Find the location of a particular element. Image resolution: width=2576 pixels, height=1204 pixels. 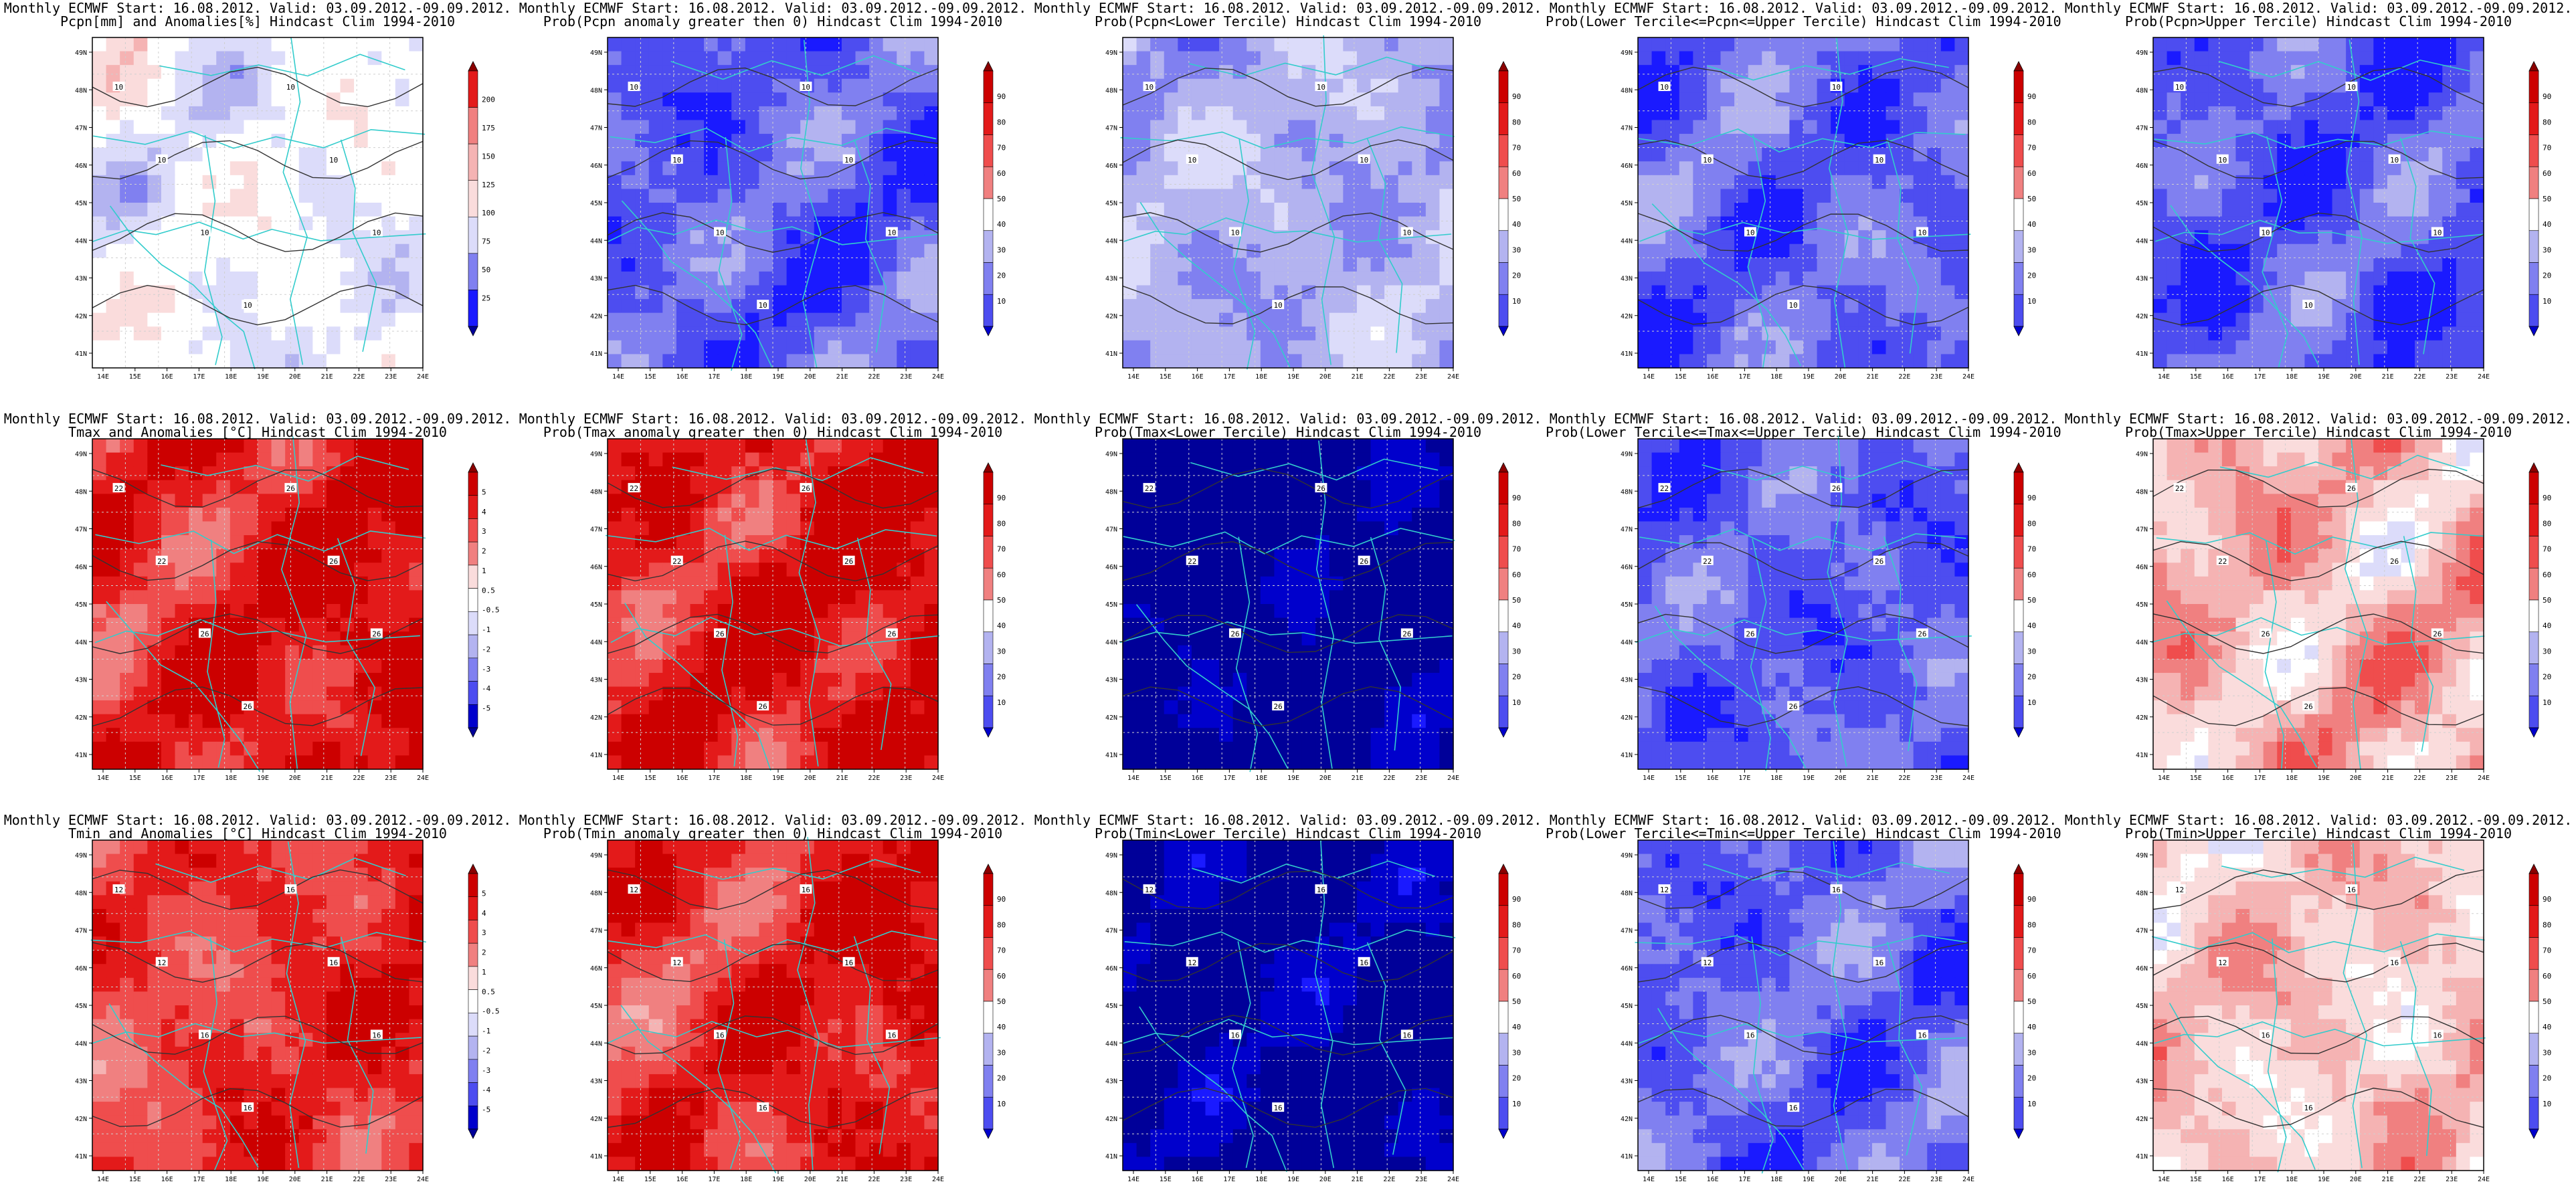

lon-tick-label: 15E is located at coordinates (650, 778).